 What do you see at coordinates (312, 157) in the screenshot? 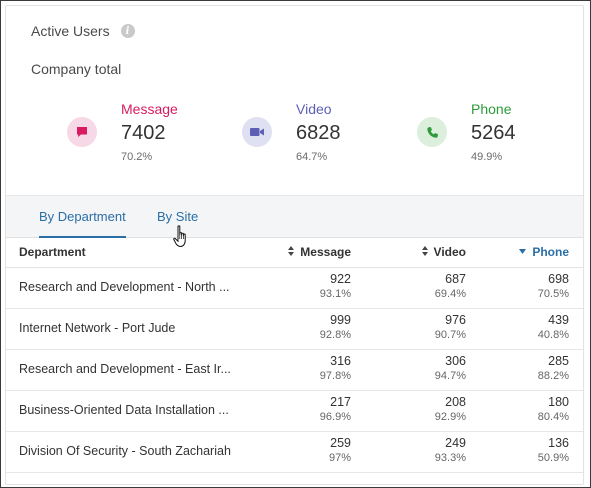
I see `stat-percent: 64.7%` at bounding box center [312, 157].